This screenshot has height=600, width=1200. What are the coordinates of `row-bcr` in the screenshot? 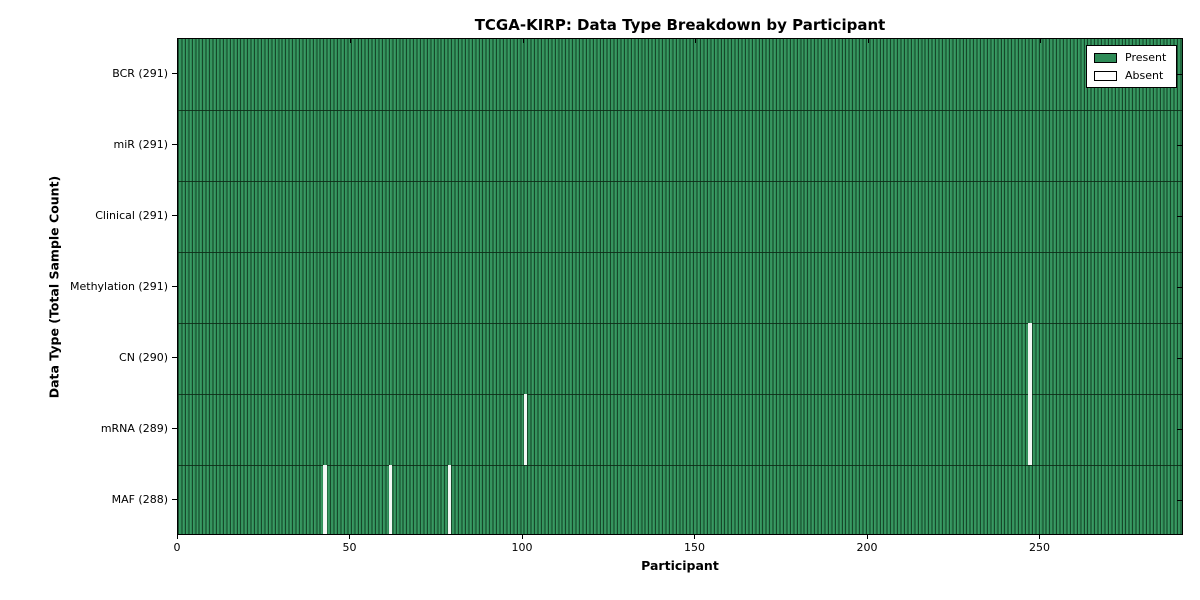 It's located at (680, 74).